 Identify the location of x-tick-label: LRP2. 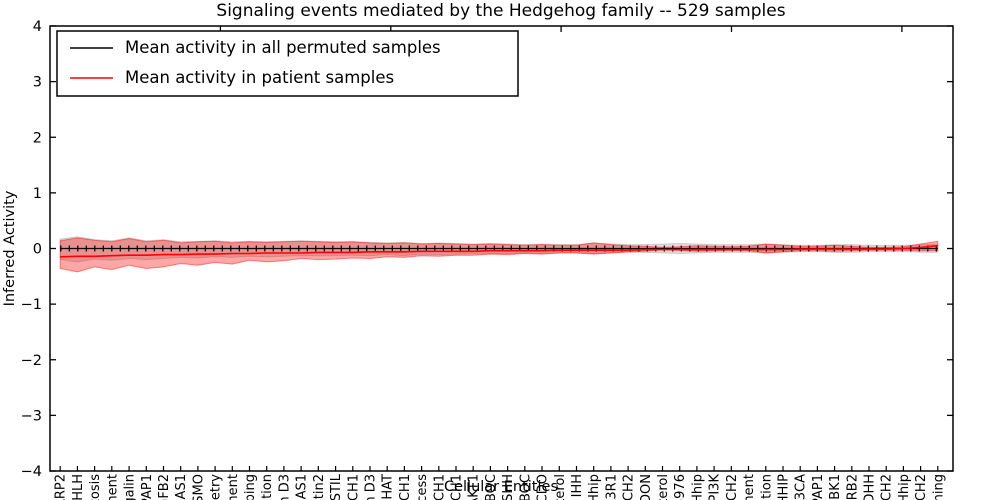
(61, 487).